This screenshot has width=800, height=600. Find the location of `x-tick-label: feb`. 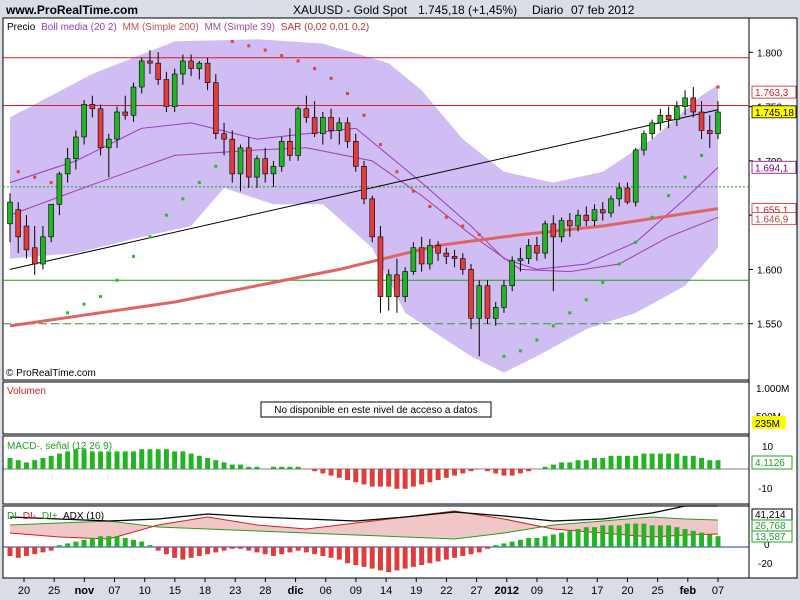

x-tick-label: feb is located at coordinates (688, 591).